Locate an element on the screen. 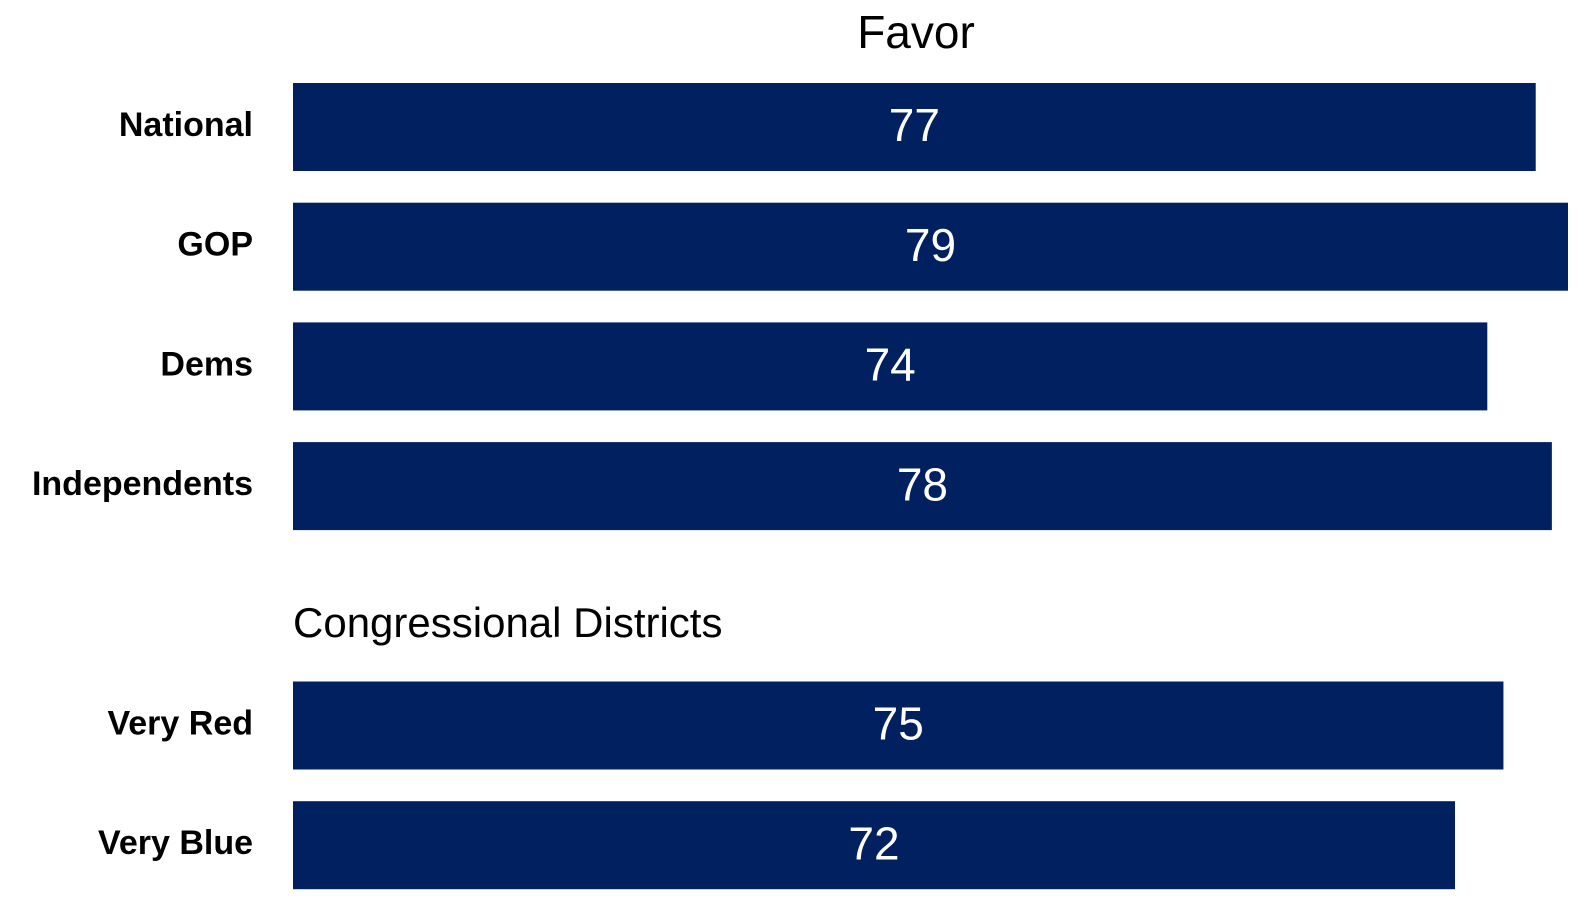  category-label: Independents is located at coordinates (142, 484).